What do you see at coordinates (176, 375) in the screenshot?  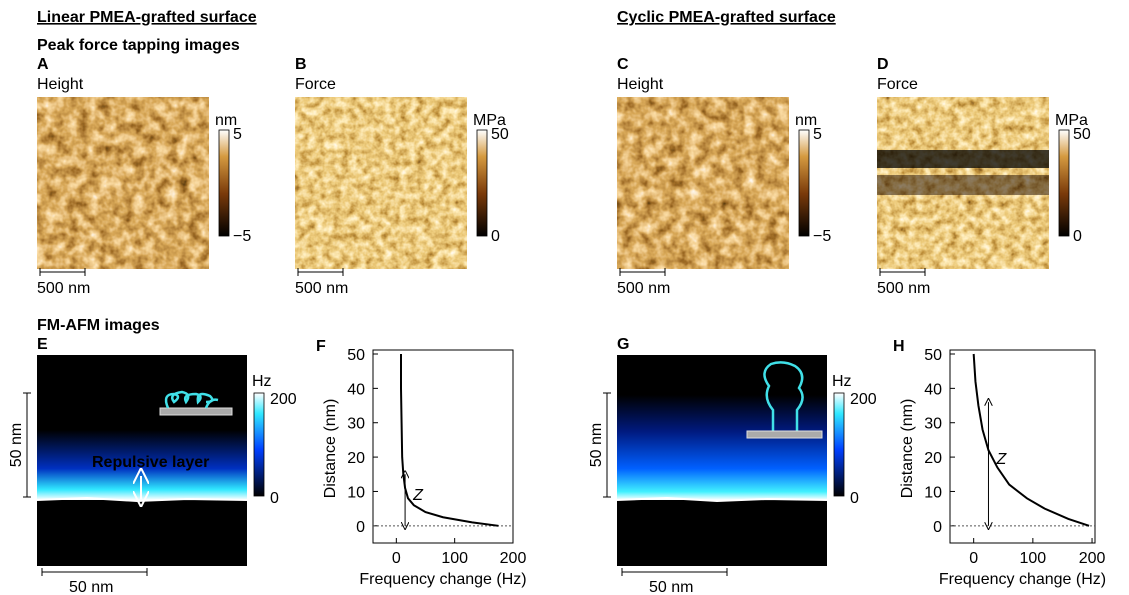 I see `inset-label: Grafted PMEA` at bounding box center [176, 375].